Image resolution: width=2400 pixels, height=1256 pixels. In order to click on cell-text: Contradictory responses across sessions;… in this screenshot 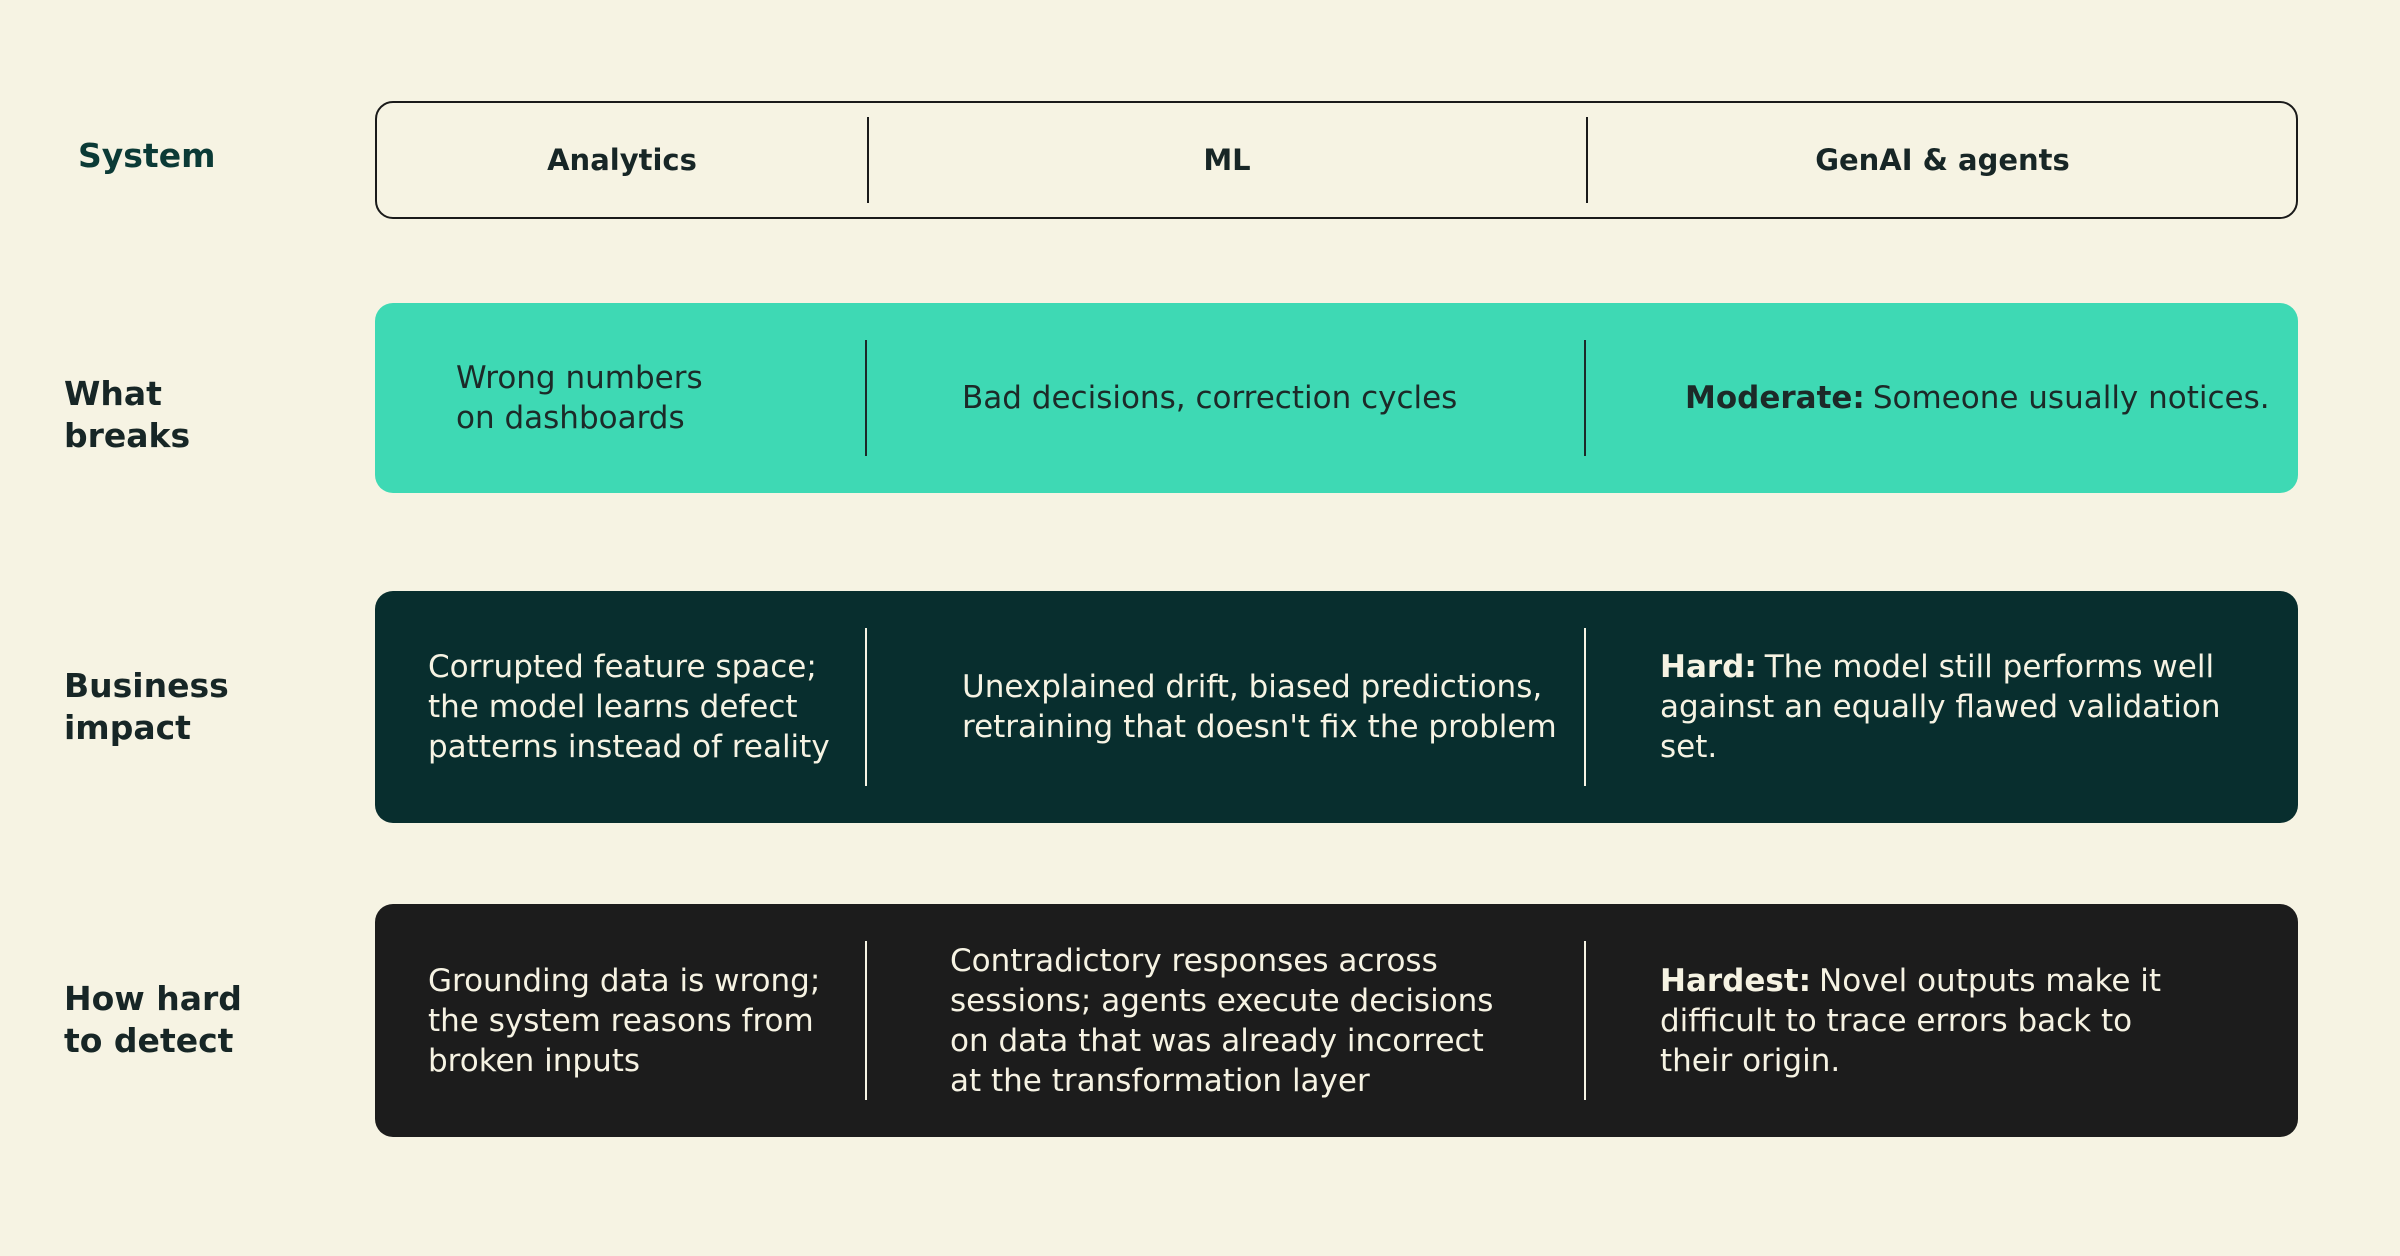, I will do `click(1222, 1020)`.